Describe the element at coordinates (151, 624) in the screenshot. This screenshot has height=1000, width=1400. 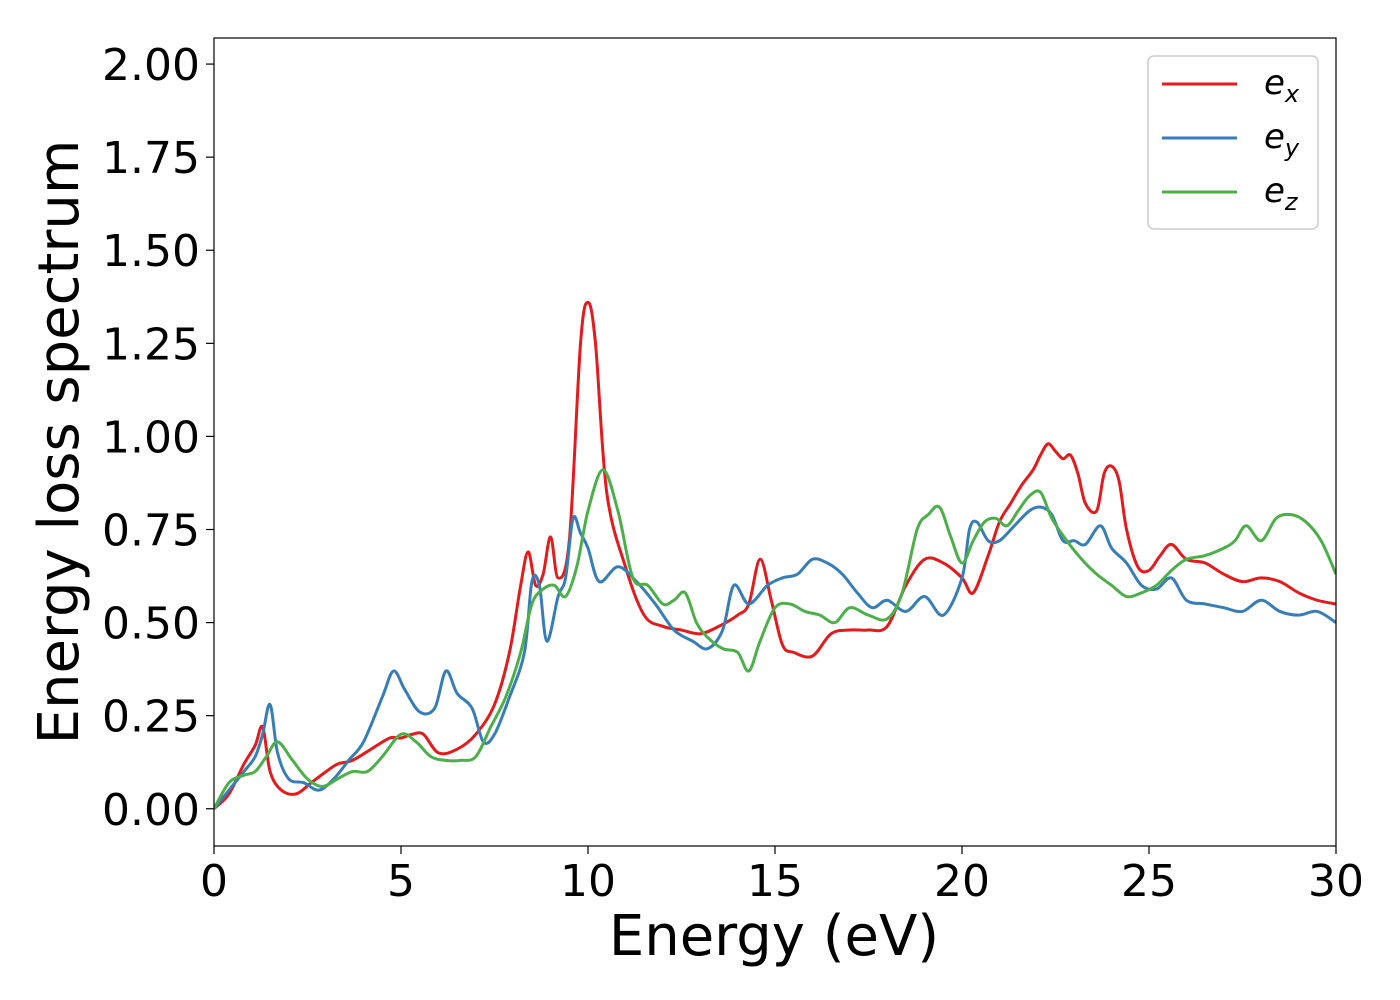
I see `y-tick-label: 0.50` at that location.